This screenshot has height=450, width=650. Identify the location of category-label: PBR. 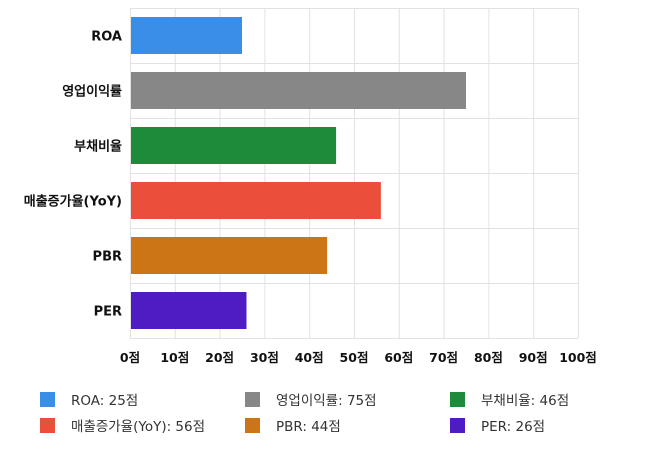
(107, 257).